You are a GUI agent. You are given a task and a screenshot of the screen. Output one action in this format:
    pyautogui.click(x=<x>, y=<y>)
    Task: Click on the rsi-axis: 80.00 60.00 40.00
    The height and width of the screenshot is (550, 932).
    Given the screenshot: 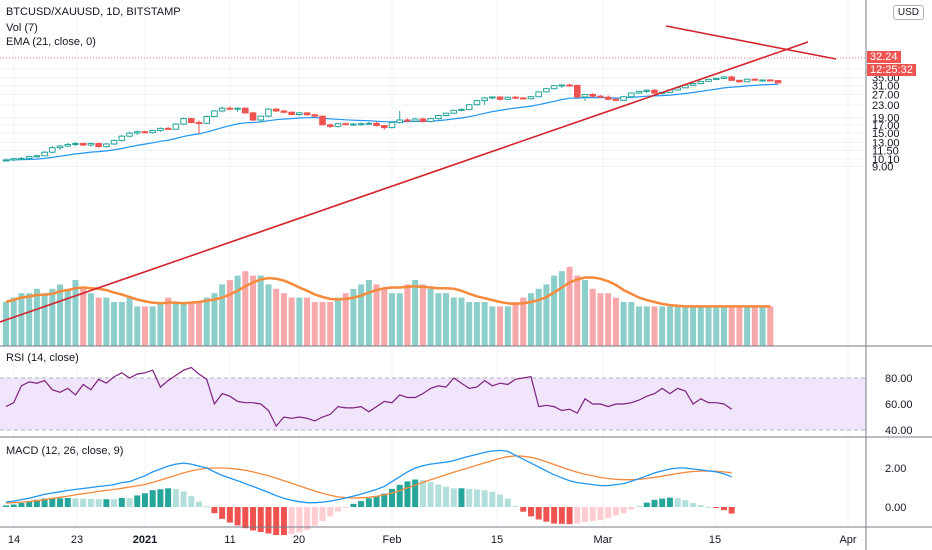 What is the action you would take?
    pyautogui.click(x=899, y=405)
    